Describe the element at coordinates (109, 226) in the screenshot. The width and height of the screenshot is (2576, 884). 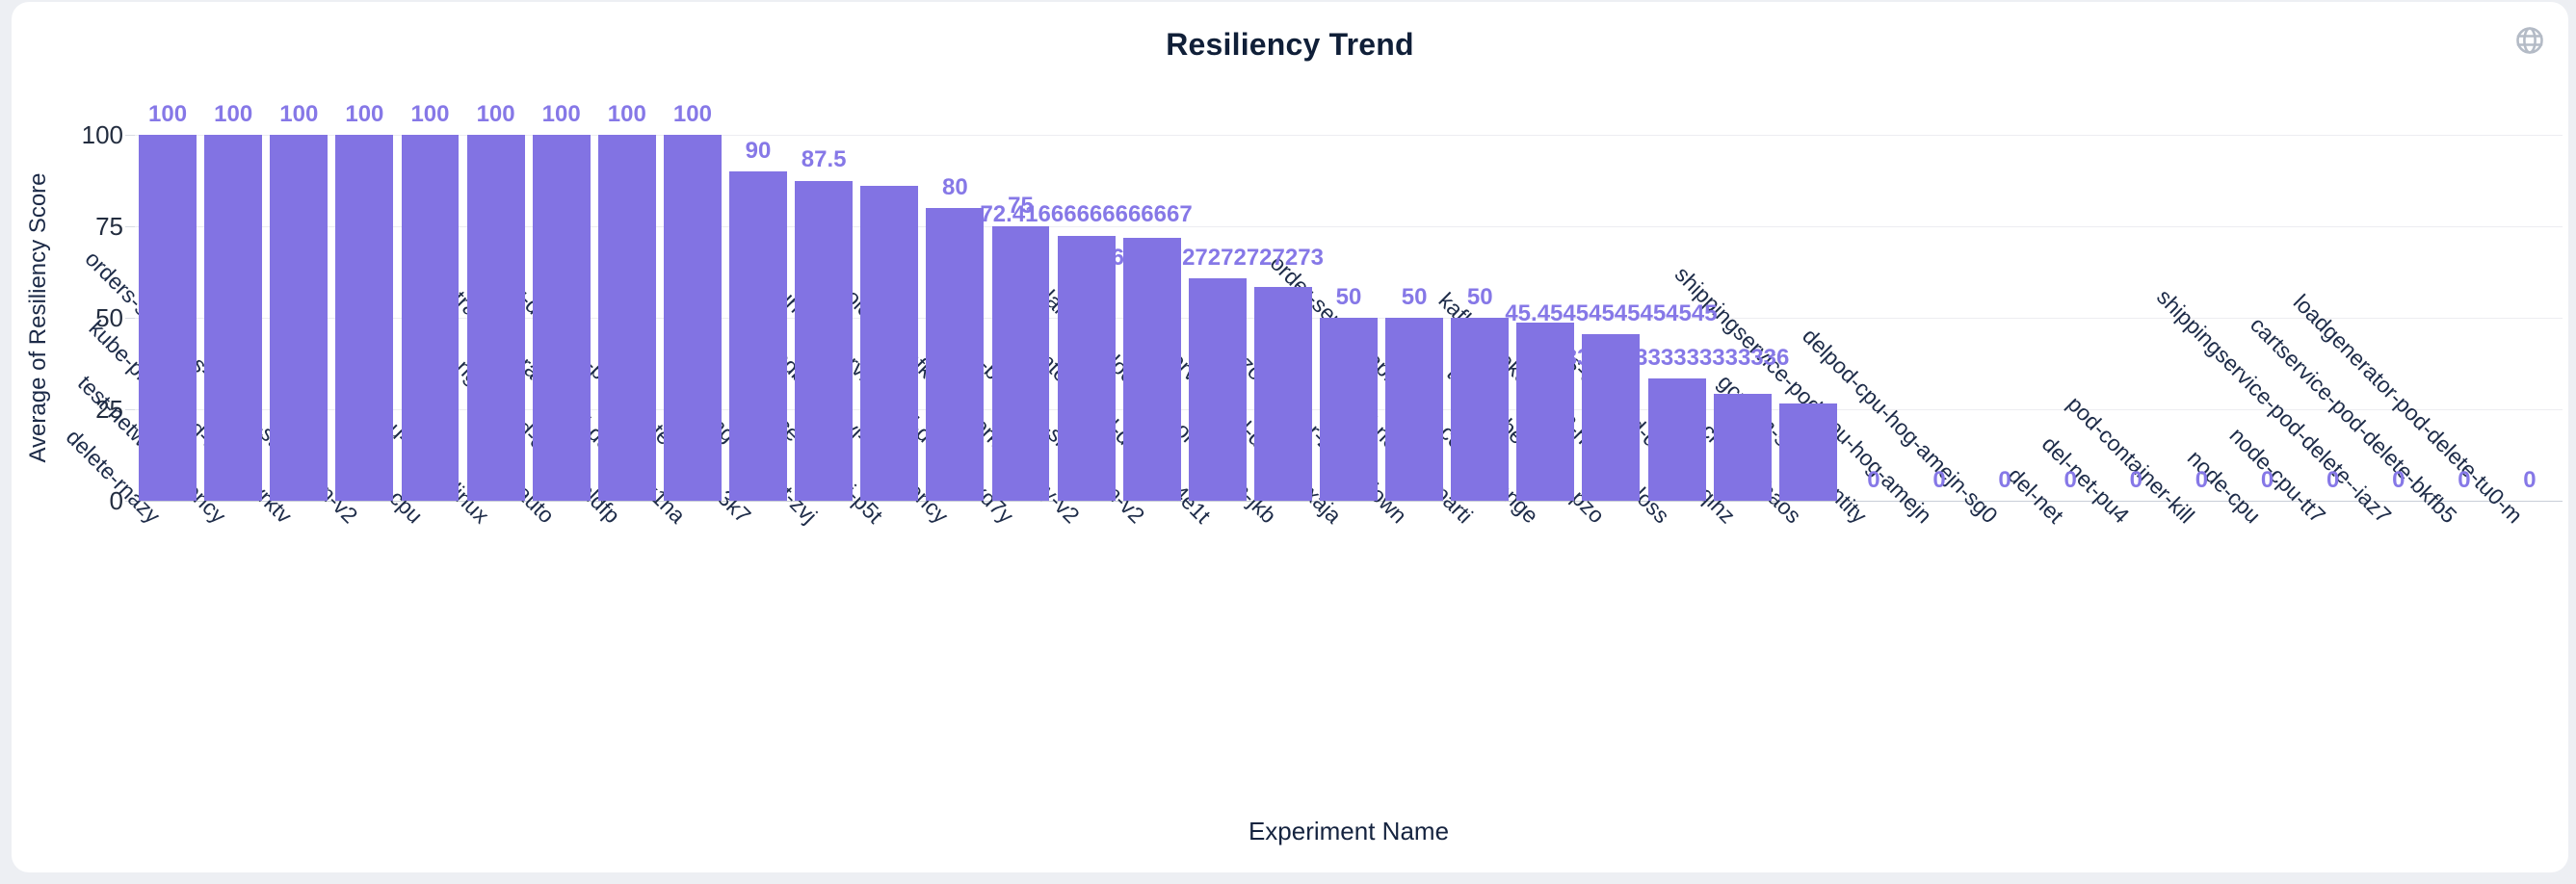
I see `y-tick-label: 75` at that location.